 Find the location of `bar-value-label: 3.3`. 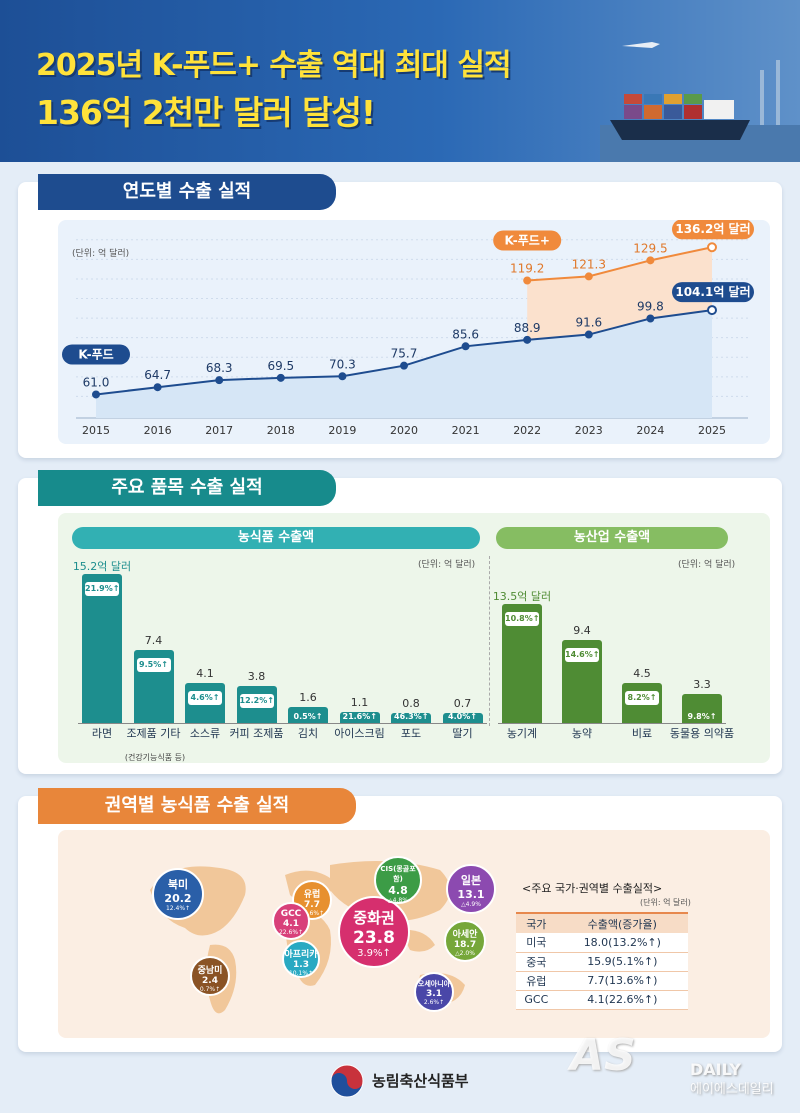

bar-value-label: 3.3 is located at coordinates (702, 684).